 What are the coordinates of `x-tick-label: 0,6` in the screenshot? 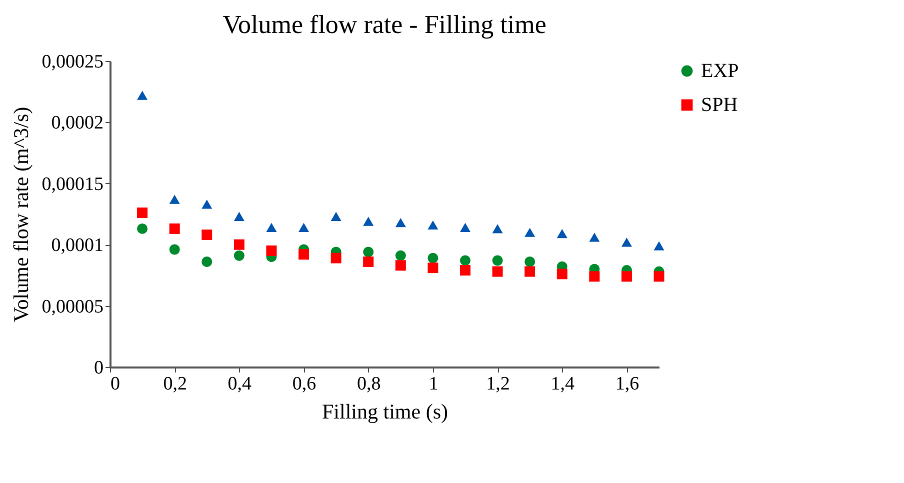 It's located at (304, 384).